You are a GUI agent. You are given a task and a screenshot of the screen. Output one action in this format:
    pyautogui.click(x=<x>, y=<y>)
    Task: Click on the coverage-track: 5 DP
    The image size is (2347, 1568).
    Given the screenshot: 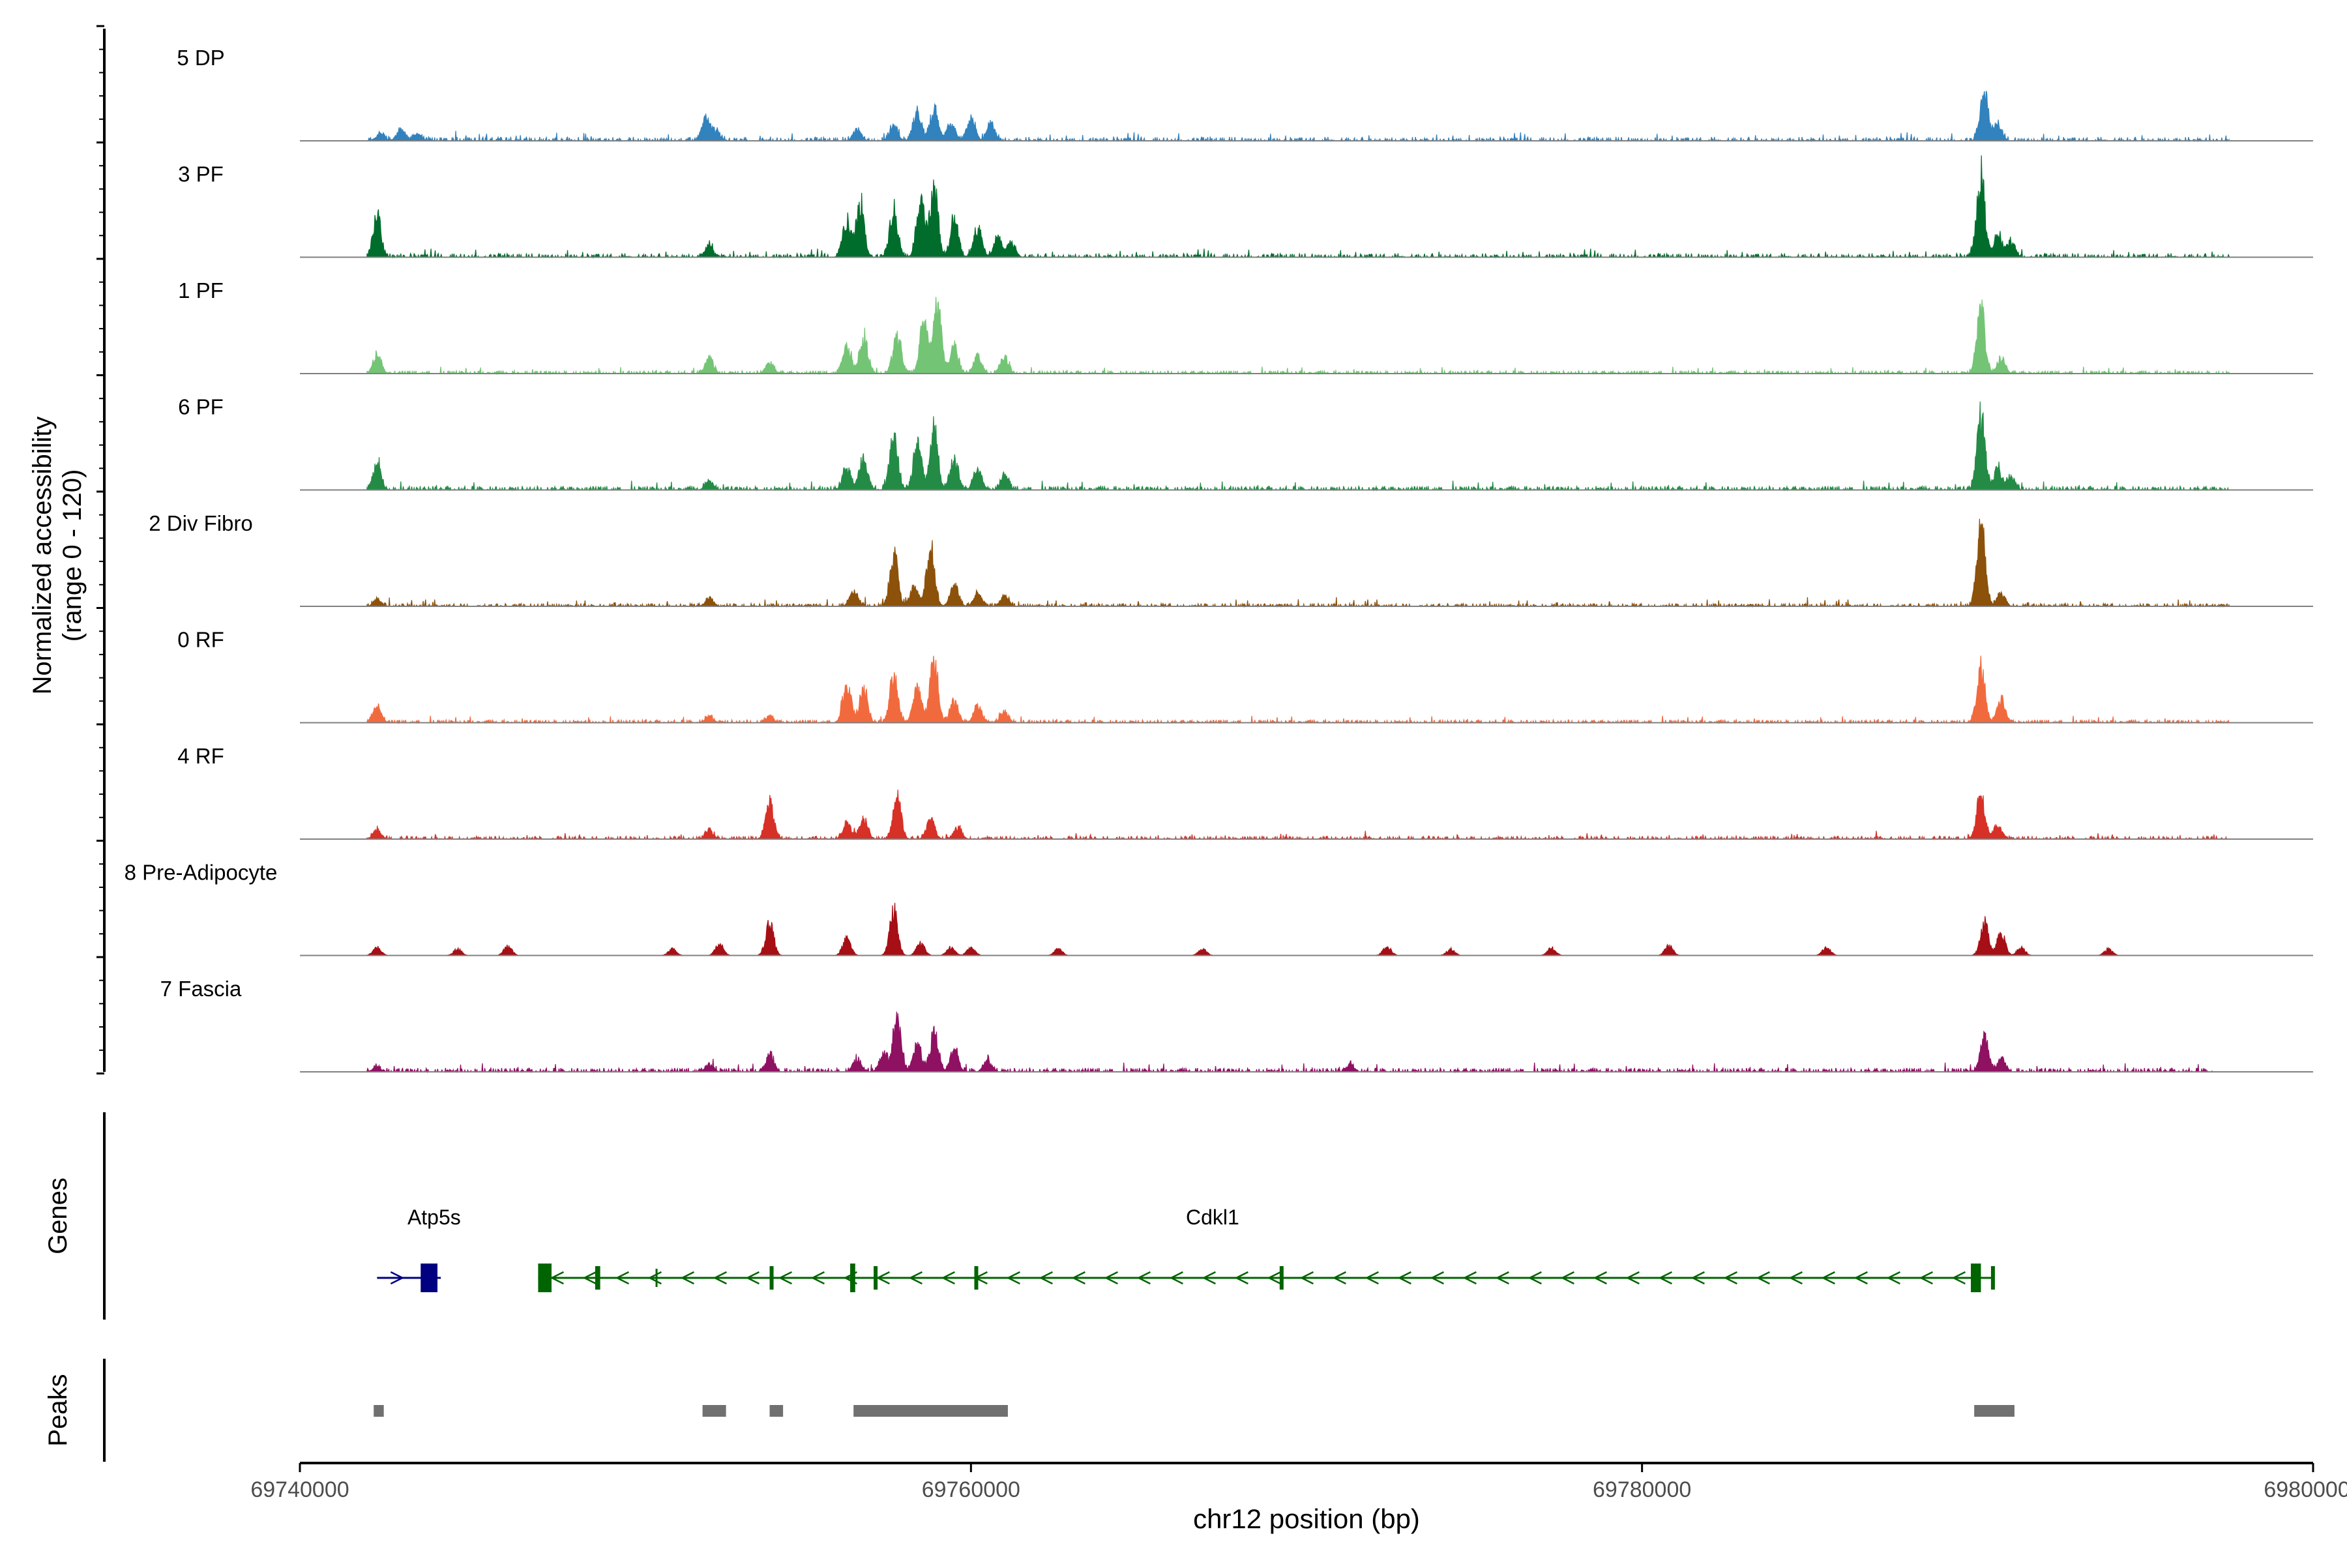 What is the action you would take?
    pyautogui.click(x=1245, y=95)
    